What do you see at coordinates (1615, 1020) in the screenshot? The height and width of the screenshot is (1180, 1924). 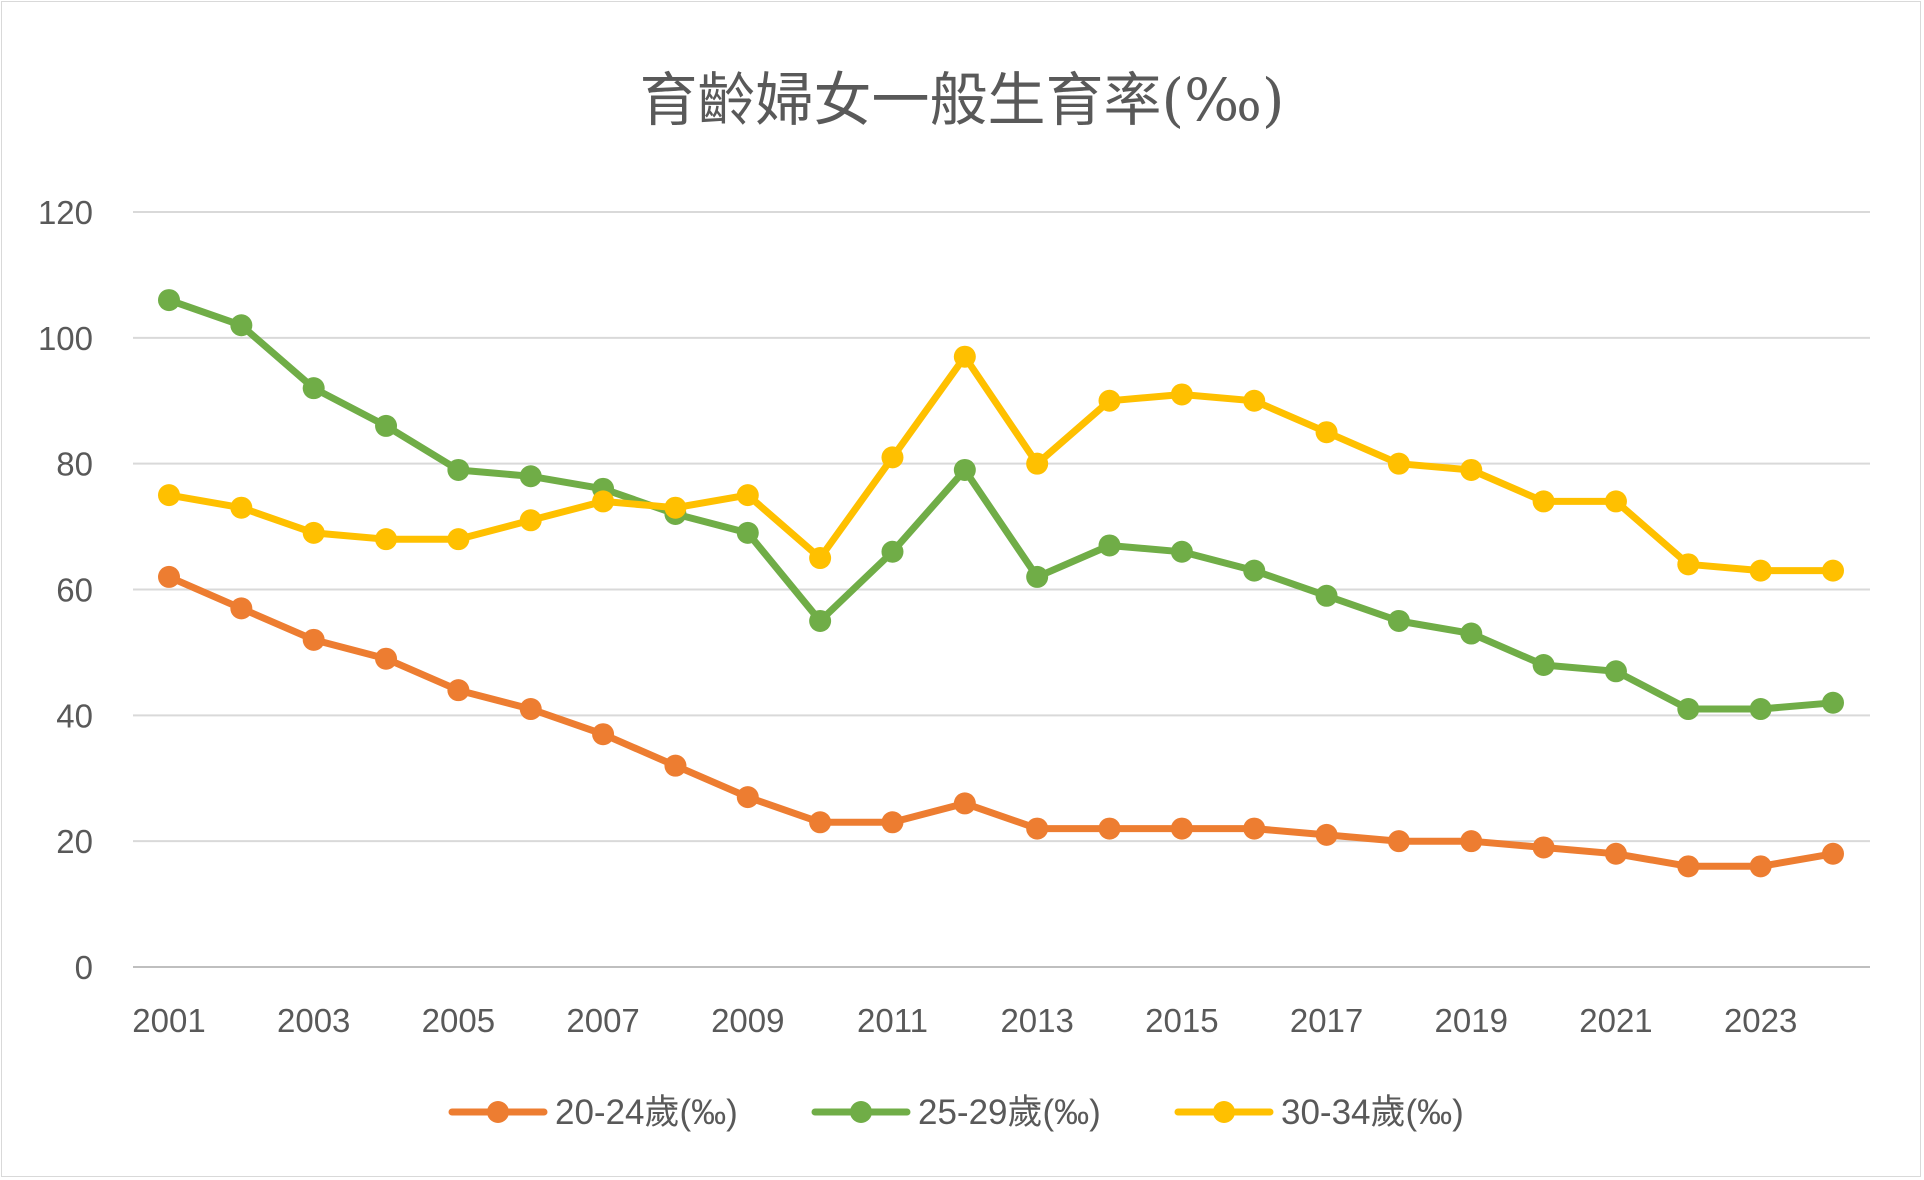 I see `x-tick-label: 2021` at bounding box center [1615, 1020].